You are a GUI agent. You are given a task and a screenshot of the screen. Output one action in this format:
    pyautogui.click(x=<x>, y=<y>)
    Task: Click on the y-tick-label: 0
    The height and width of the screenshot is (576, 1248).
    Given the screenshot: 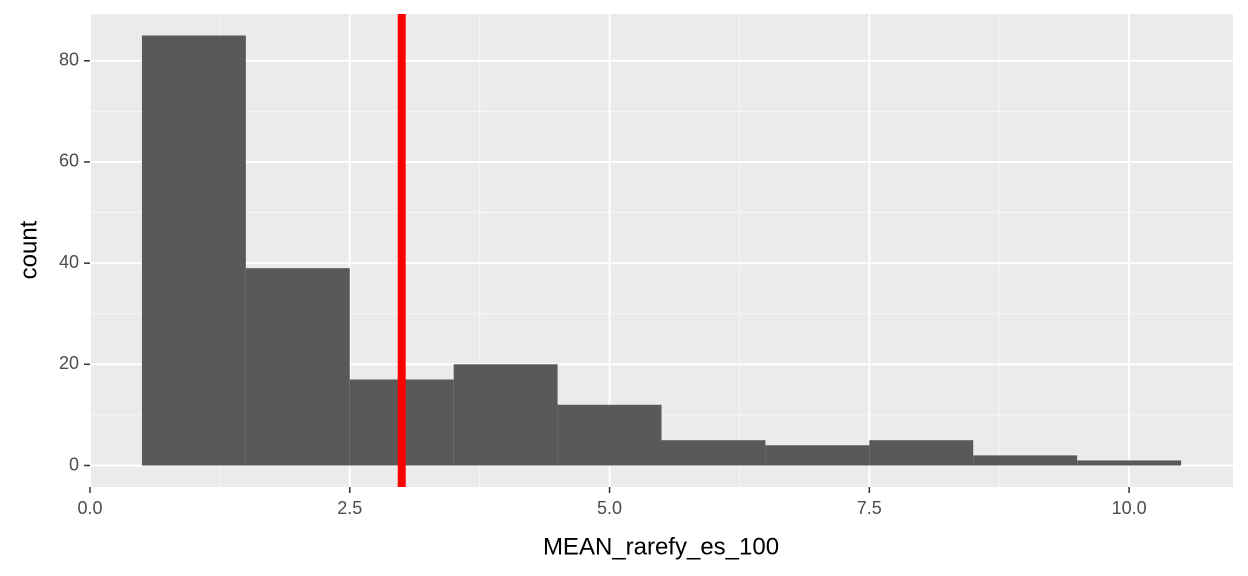 What is the action you would take?
    pyautogui.click(x=74, y=464)
    